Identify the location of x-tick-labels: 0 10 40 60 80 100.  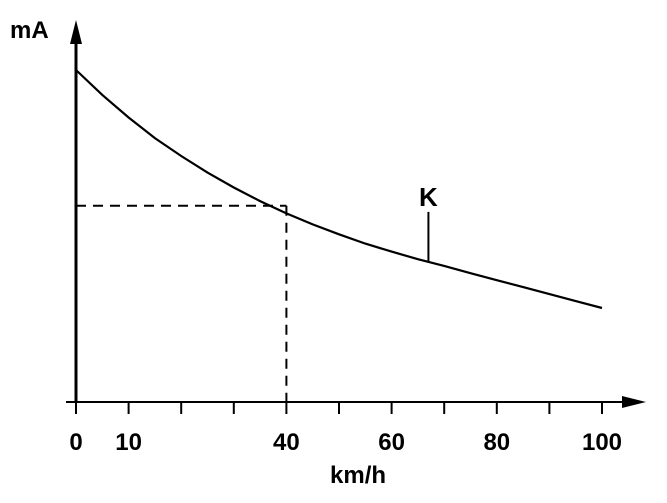
(345, 442).